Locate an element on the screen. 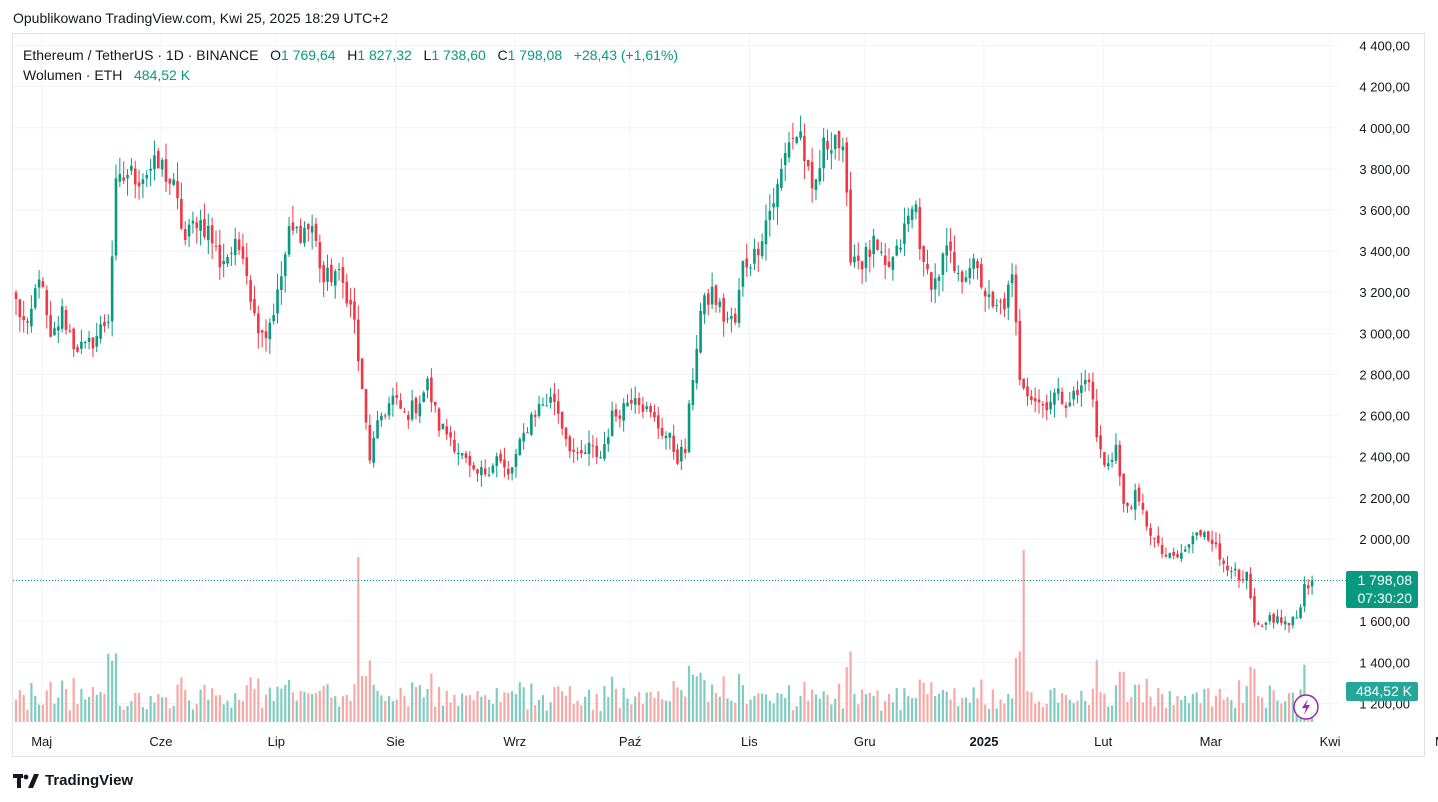 The image size is (1438, 802). price-badge: 1 798,08 07:30:20 is located at coordinates (1382, 589).